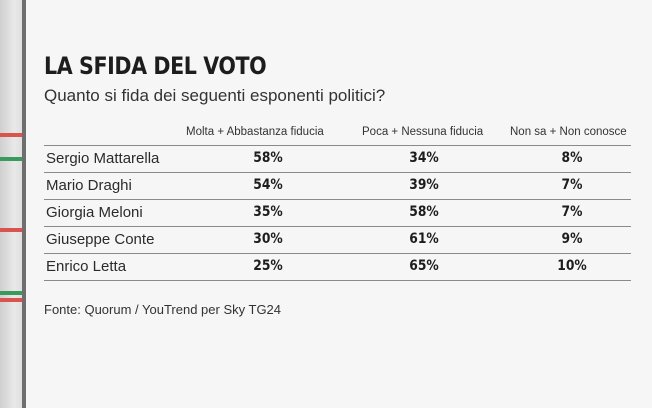  I want to click on table-cell-unknown: 9%, so click(572, 239).